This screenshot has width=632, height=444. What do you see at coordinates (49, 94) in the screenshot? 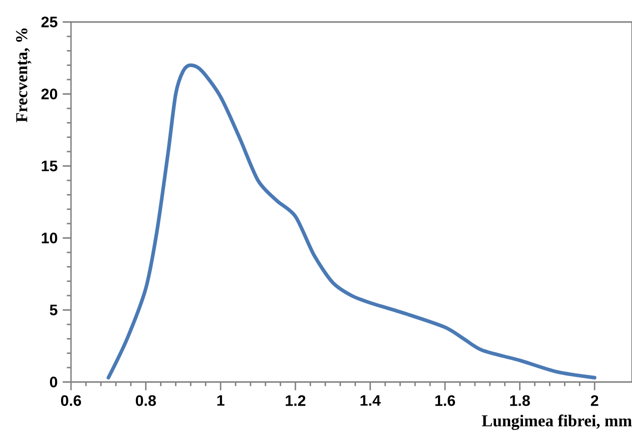
I see `y-tick-label: 20` at bounding box center [49, 94].